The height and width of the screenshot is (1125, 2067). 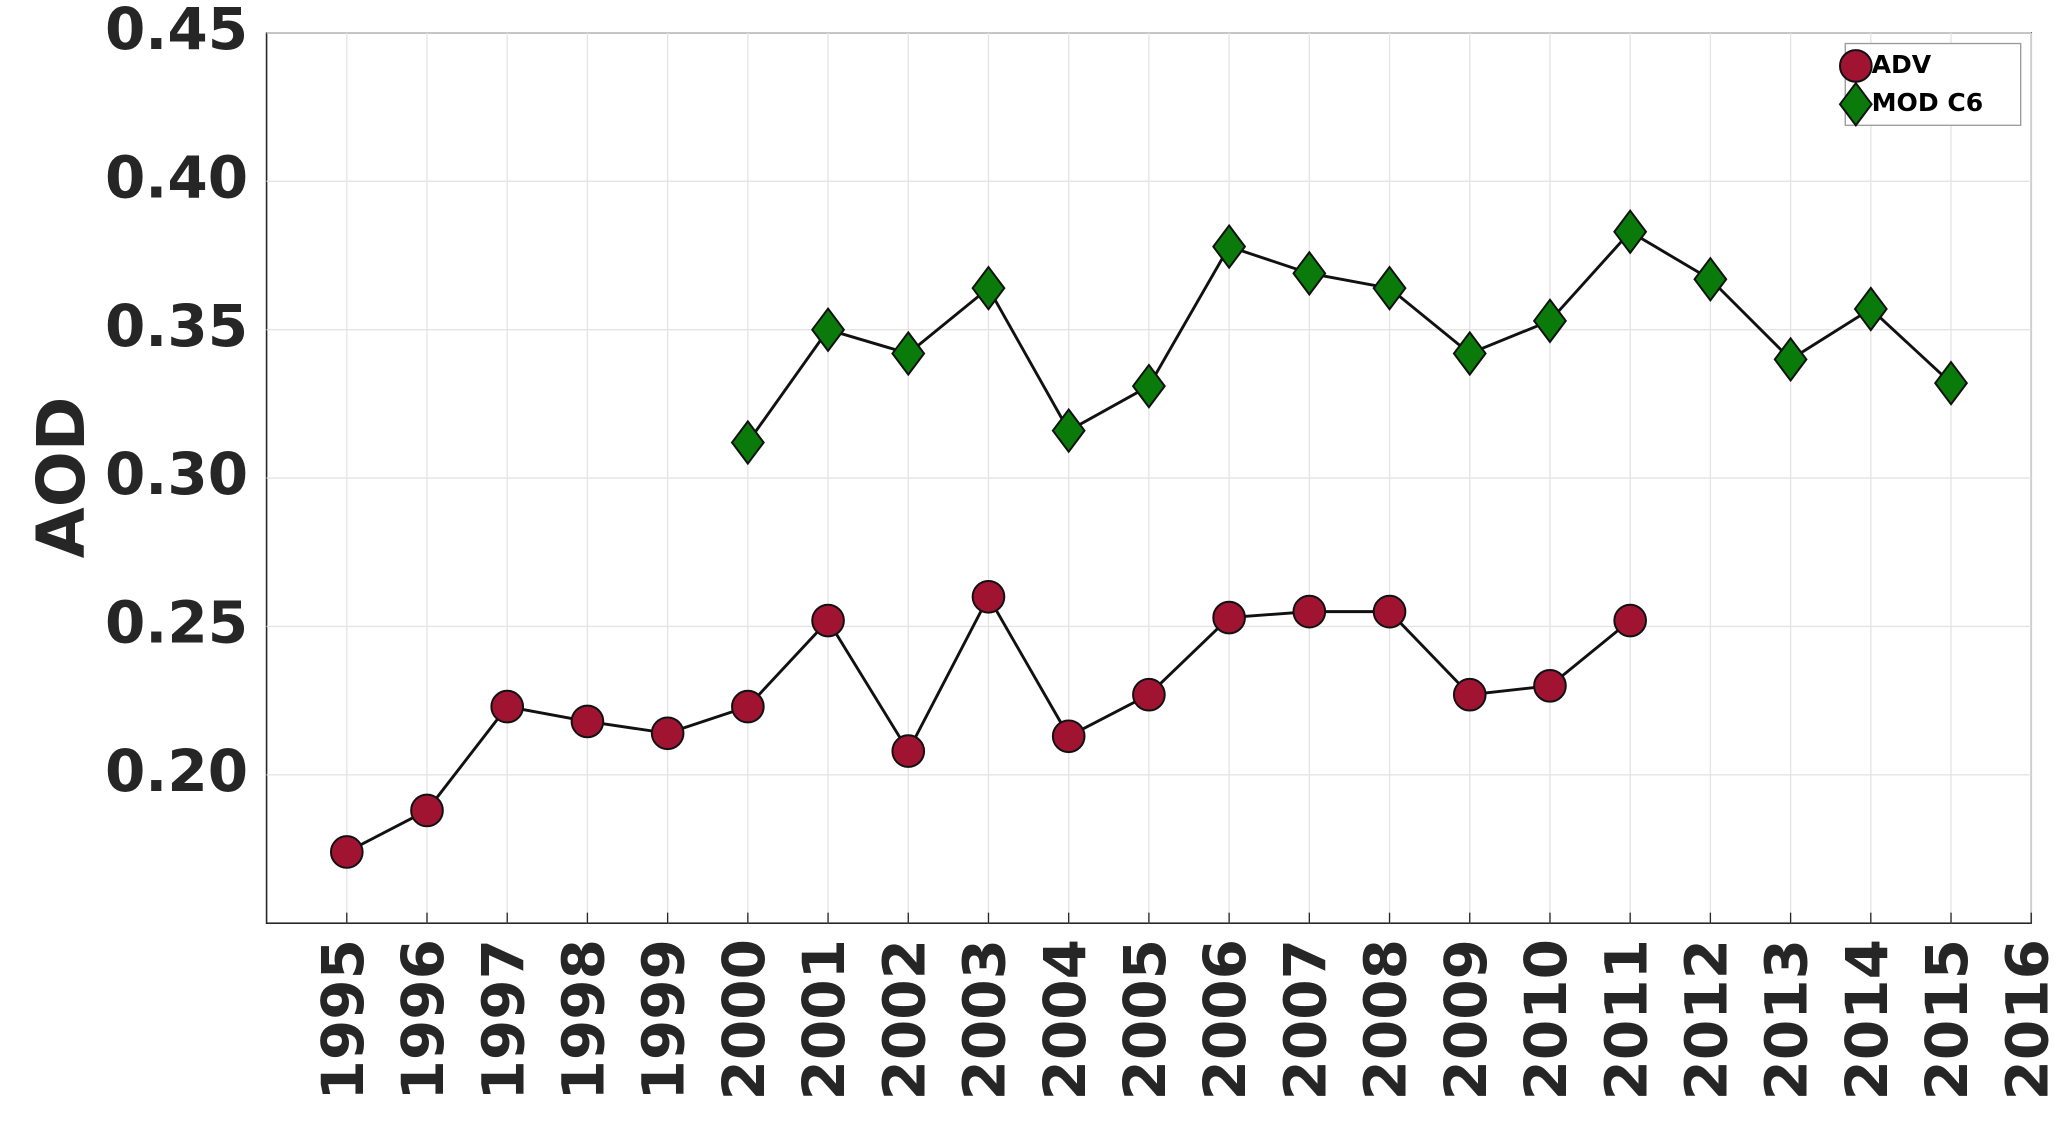 What do you see at coordinates (744, 1019) in the screenshot?
I see `x-tick-label: 2000` at bounding box center [744, 1019].